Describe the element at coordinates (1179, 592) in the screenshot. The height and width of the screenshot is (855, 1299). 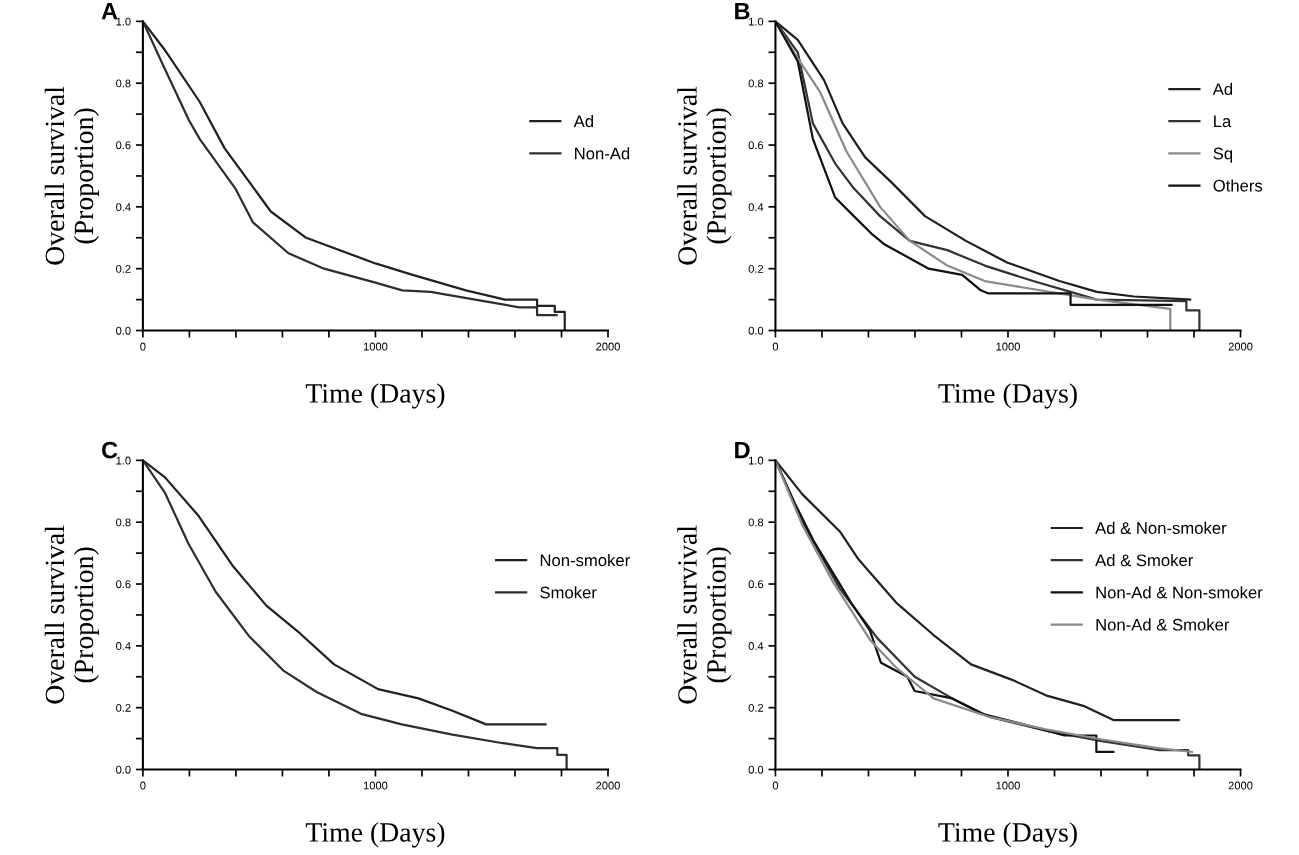
I see `legend-label: Non-Ad & Non-smoker` at that location.